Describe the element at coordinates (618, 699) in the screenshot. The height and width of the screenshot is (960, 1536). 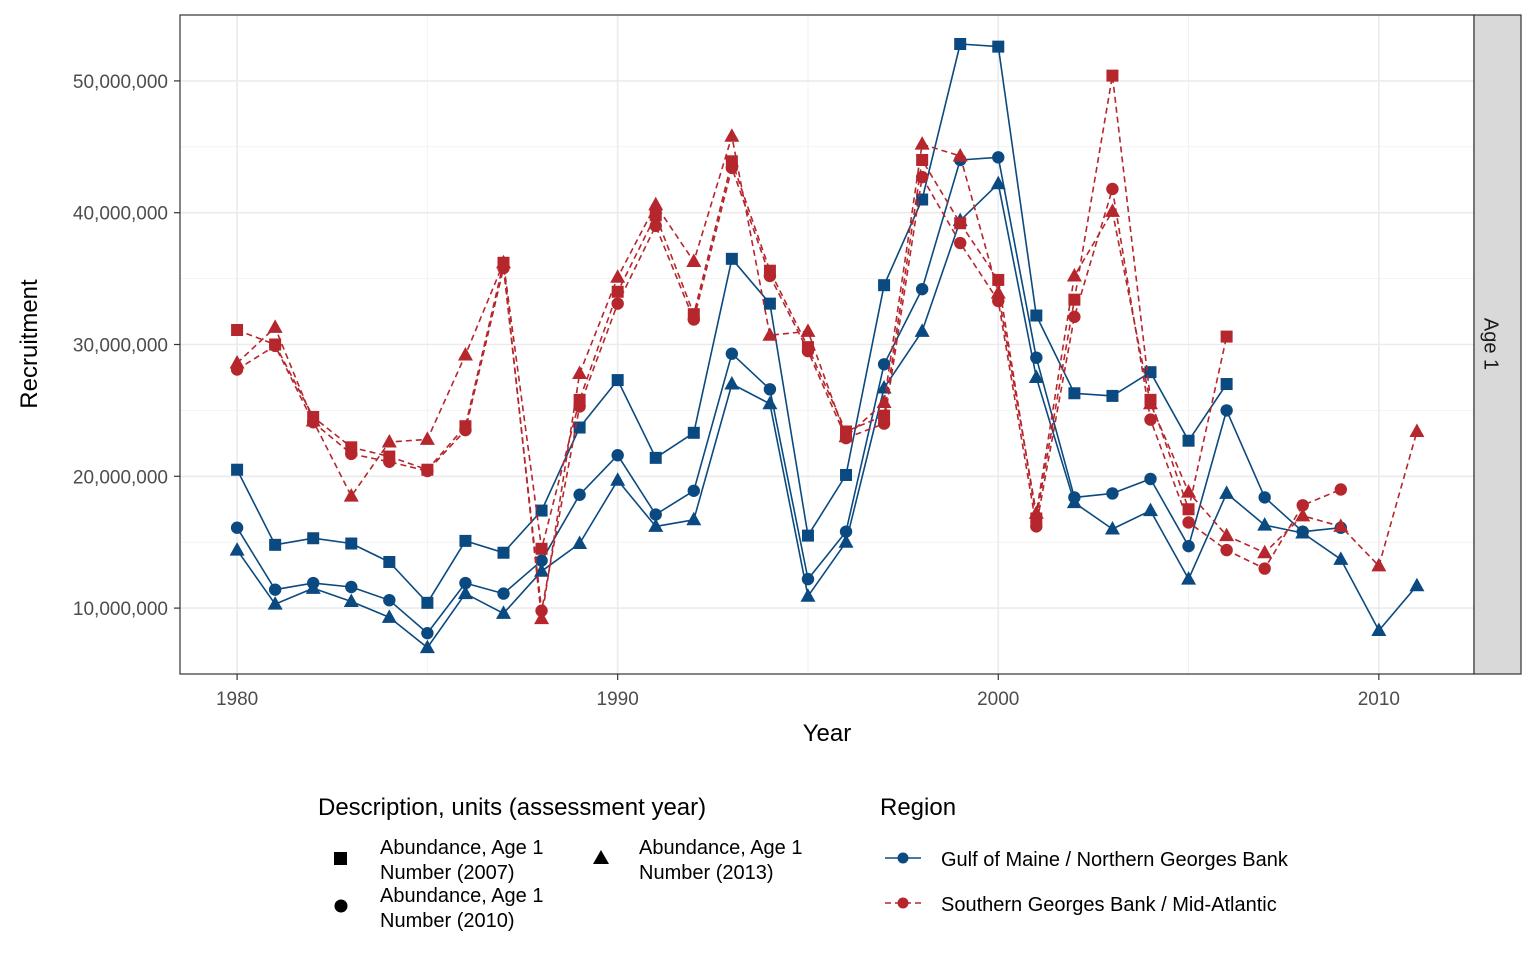
I see `x-tick-label: 1990` at that location.